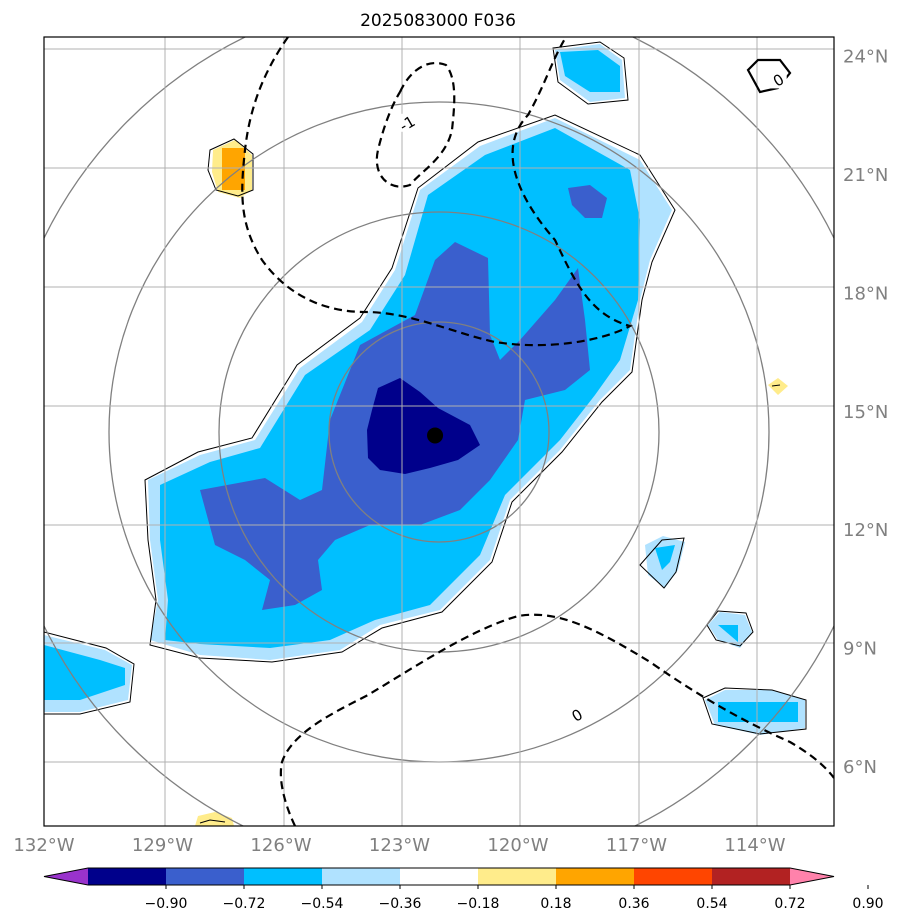 The height and width of the screenshot is (924, 905). I want to click on colorbar-extend-low, so click(66, 876).